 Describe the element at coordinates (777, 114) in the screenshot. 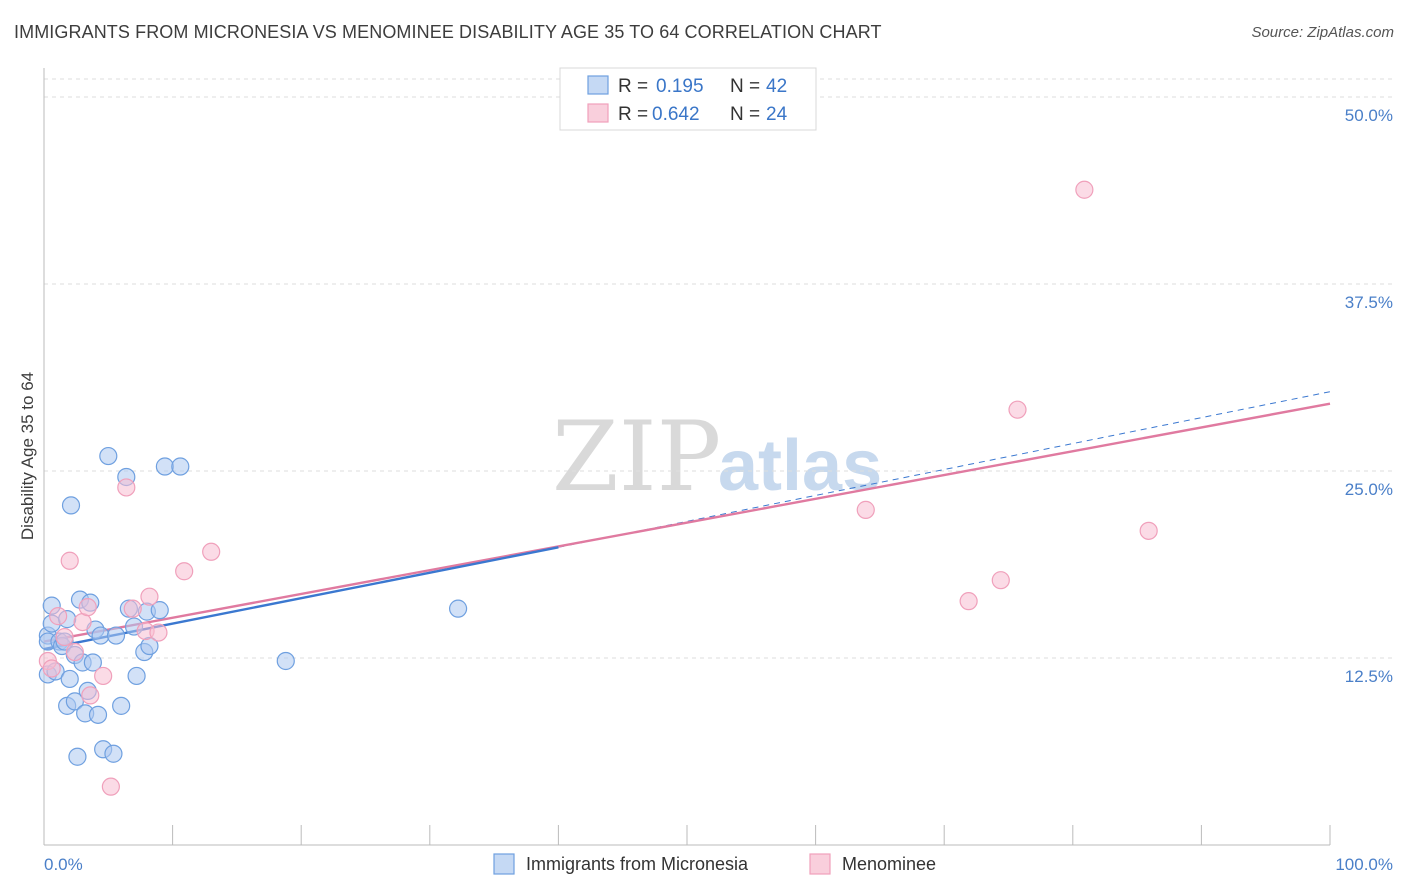

I see `legend-n-value-2: 24` at that location.